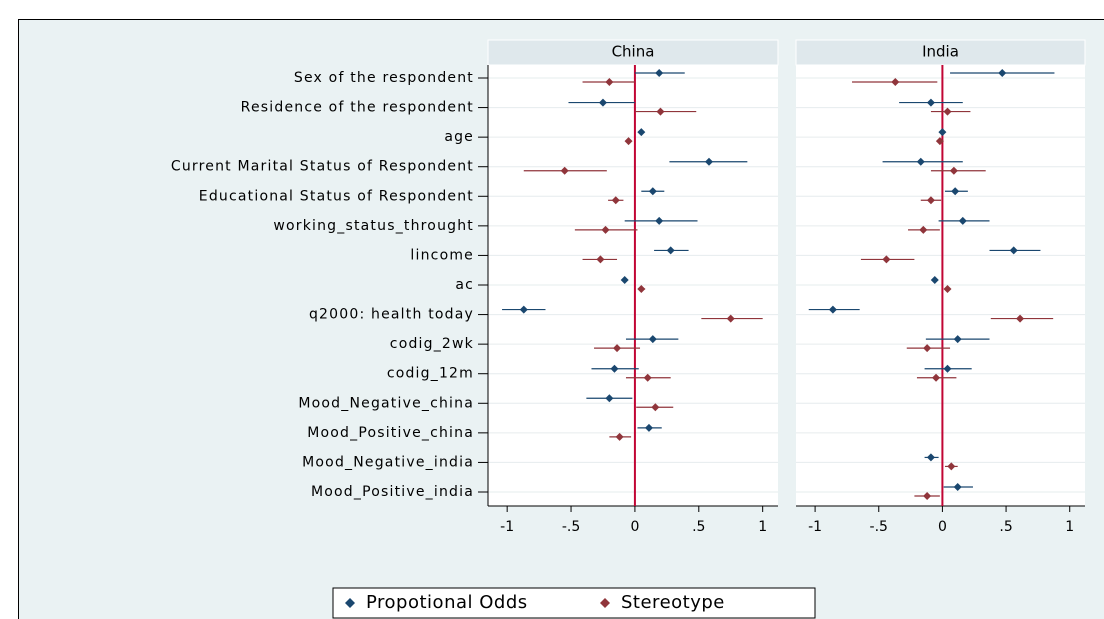 Image resolution: width=1104 pixels, height=619 pixels. I want to click on category-label: Sex of the respondent, so click(384, 78).